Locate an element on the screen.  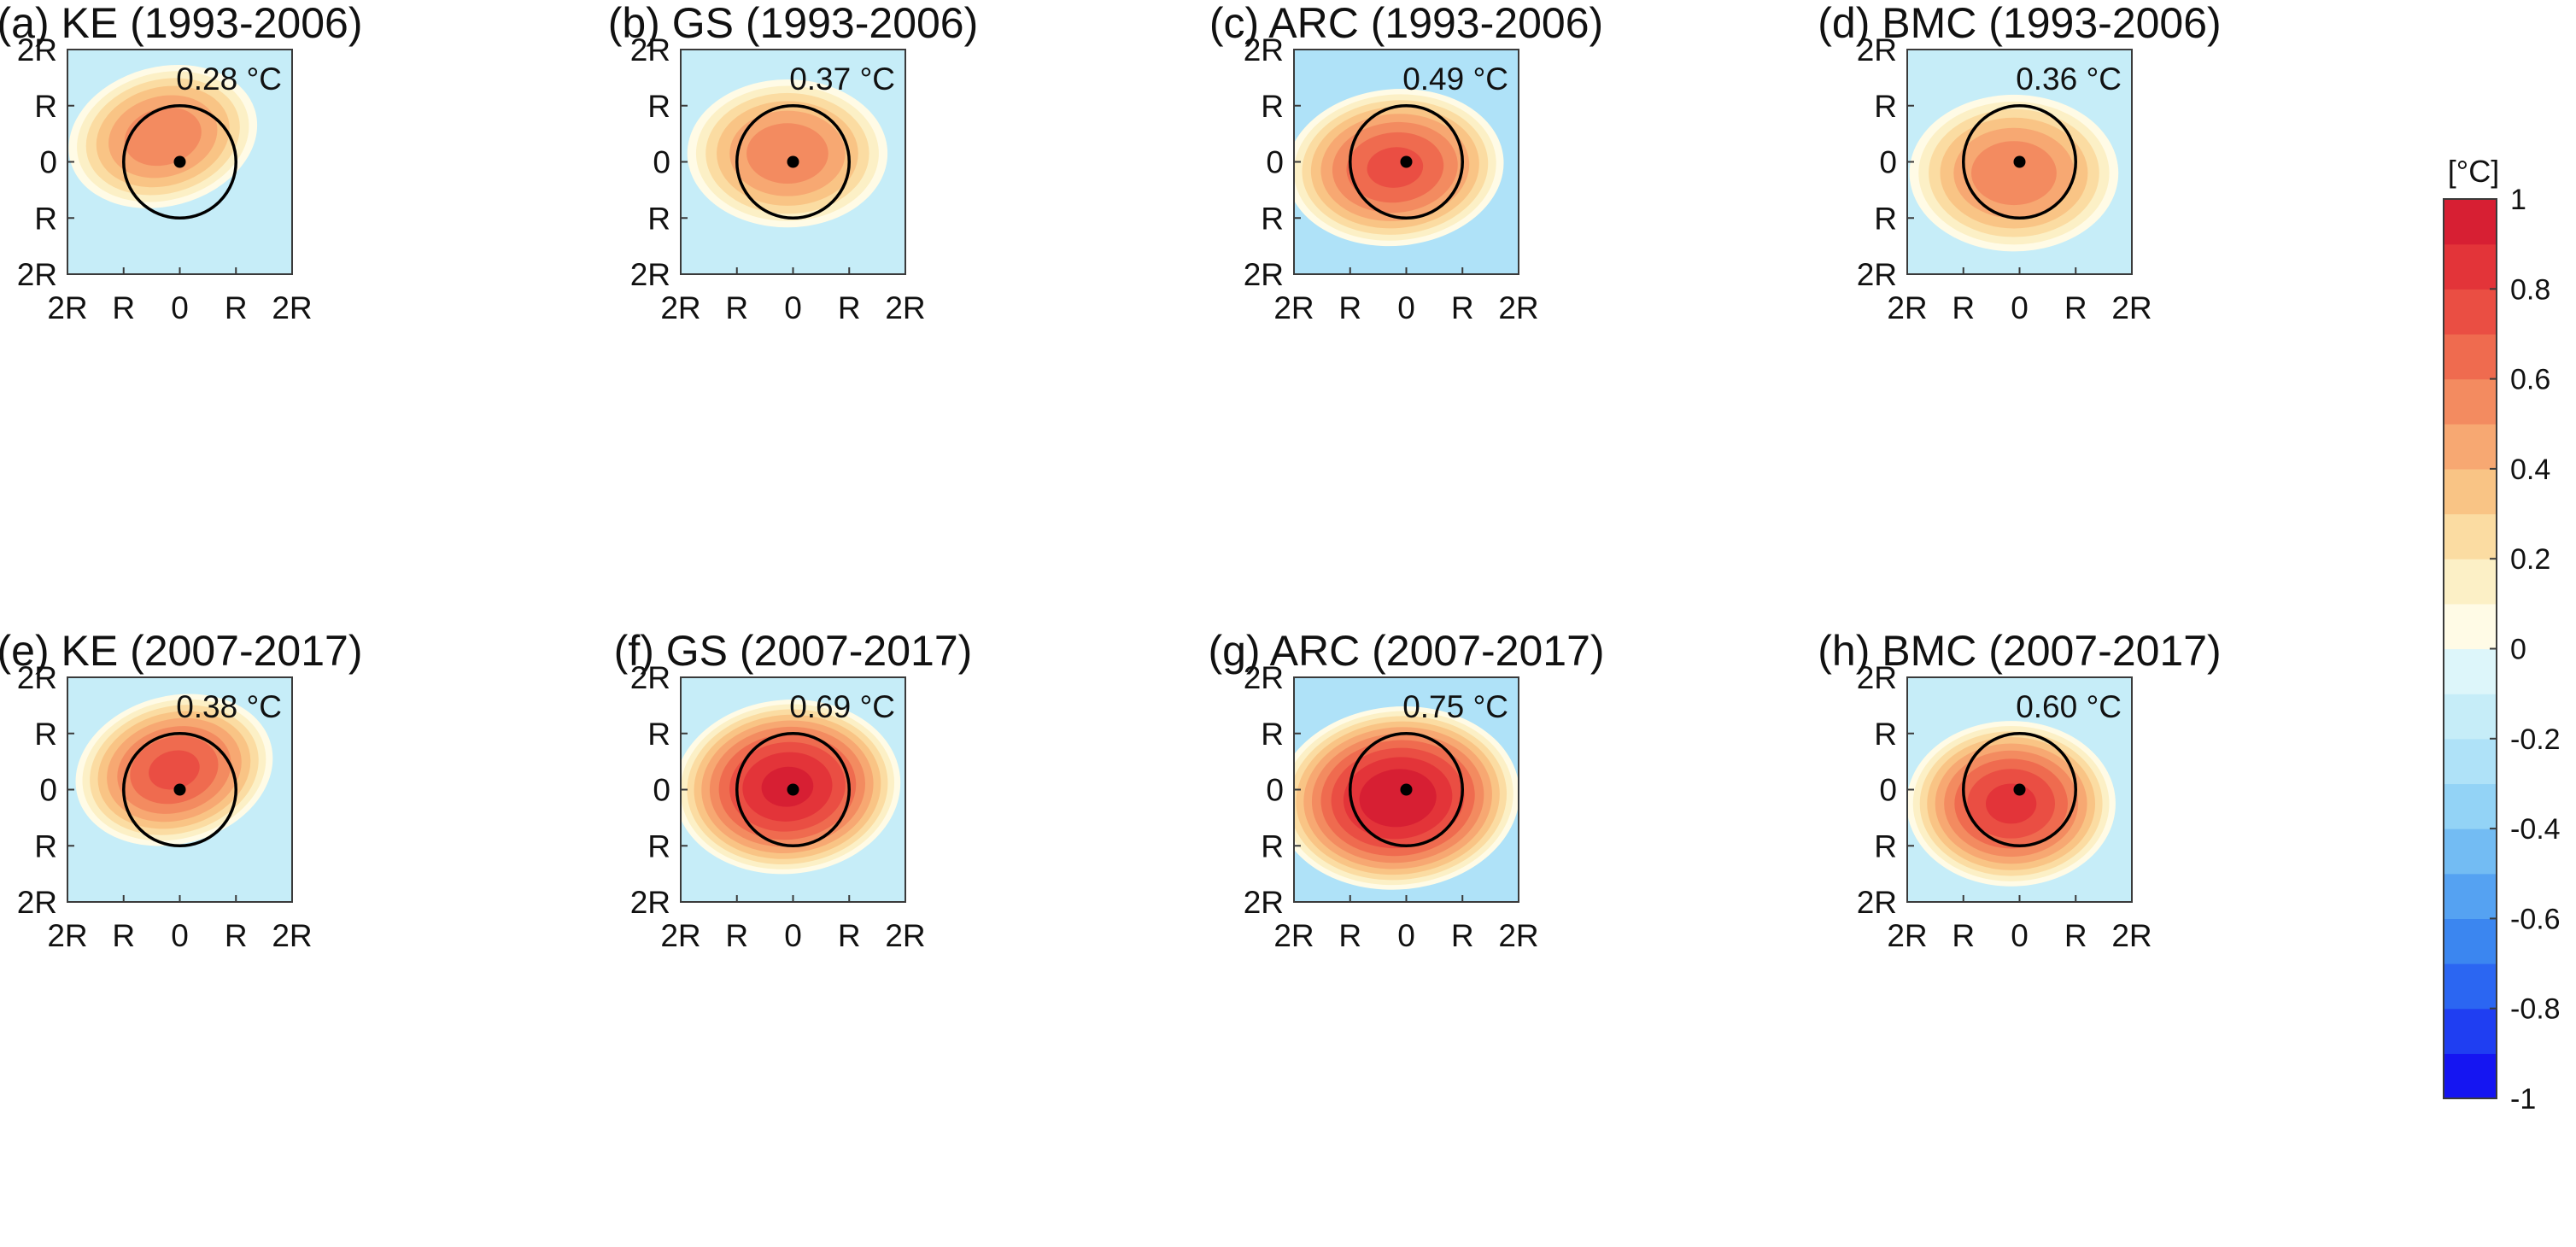
anomaly-field is located at coordinates (1406, 162).